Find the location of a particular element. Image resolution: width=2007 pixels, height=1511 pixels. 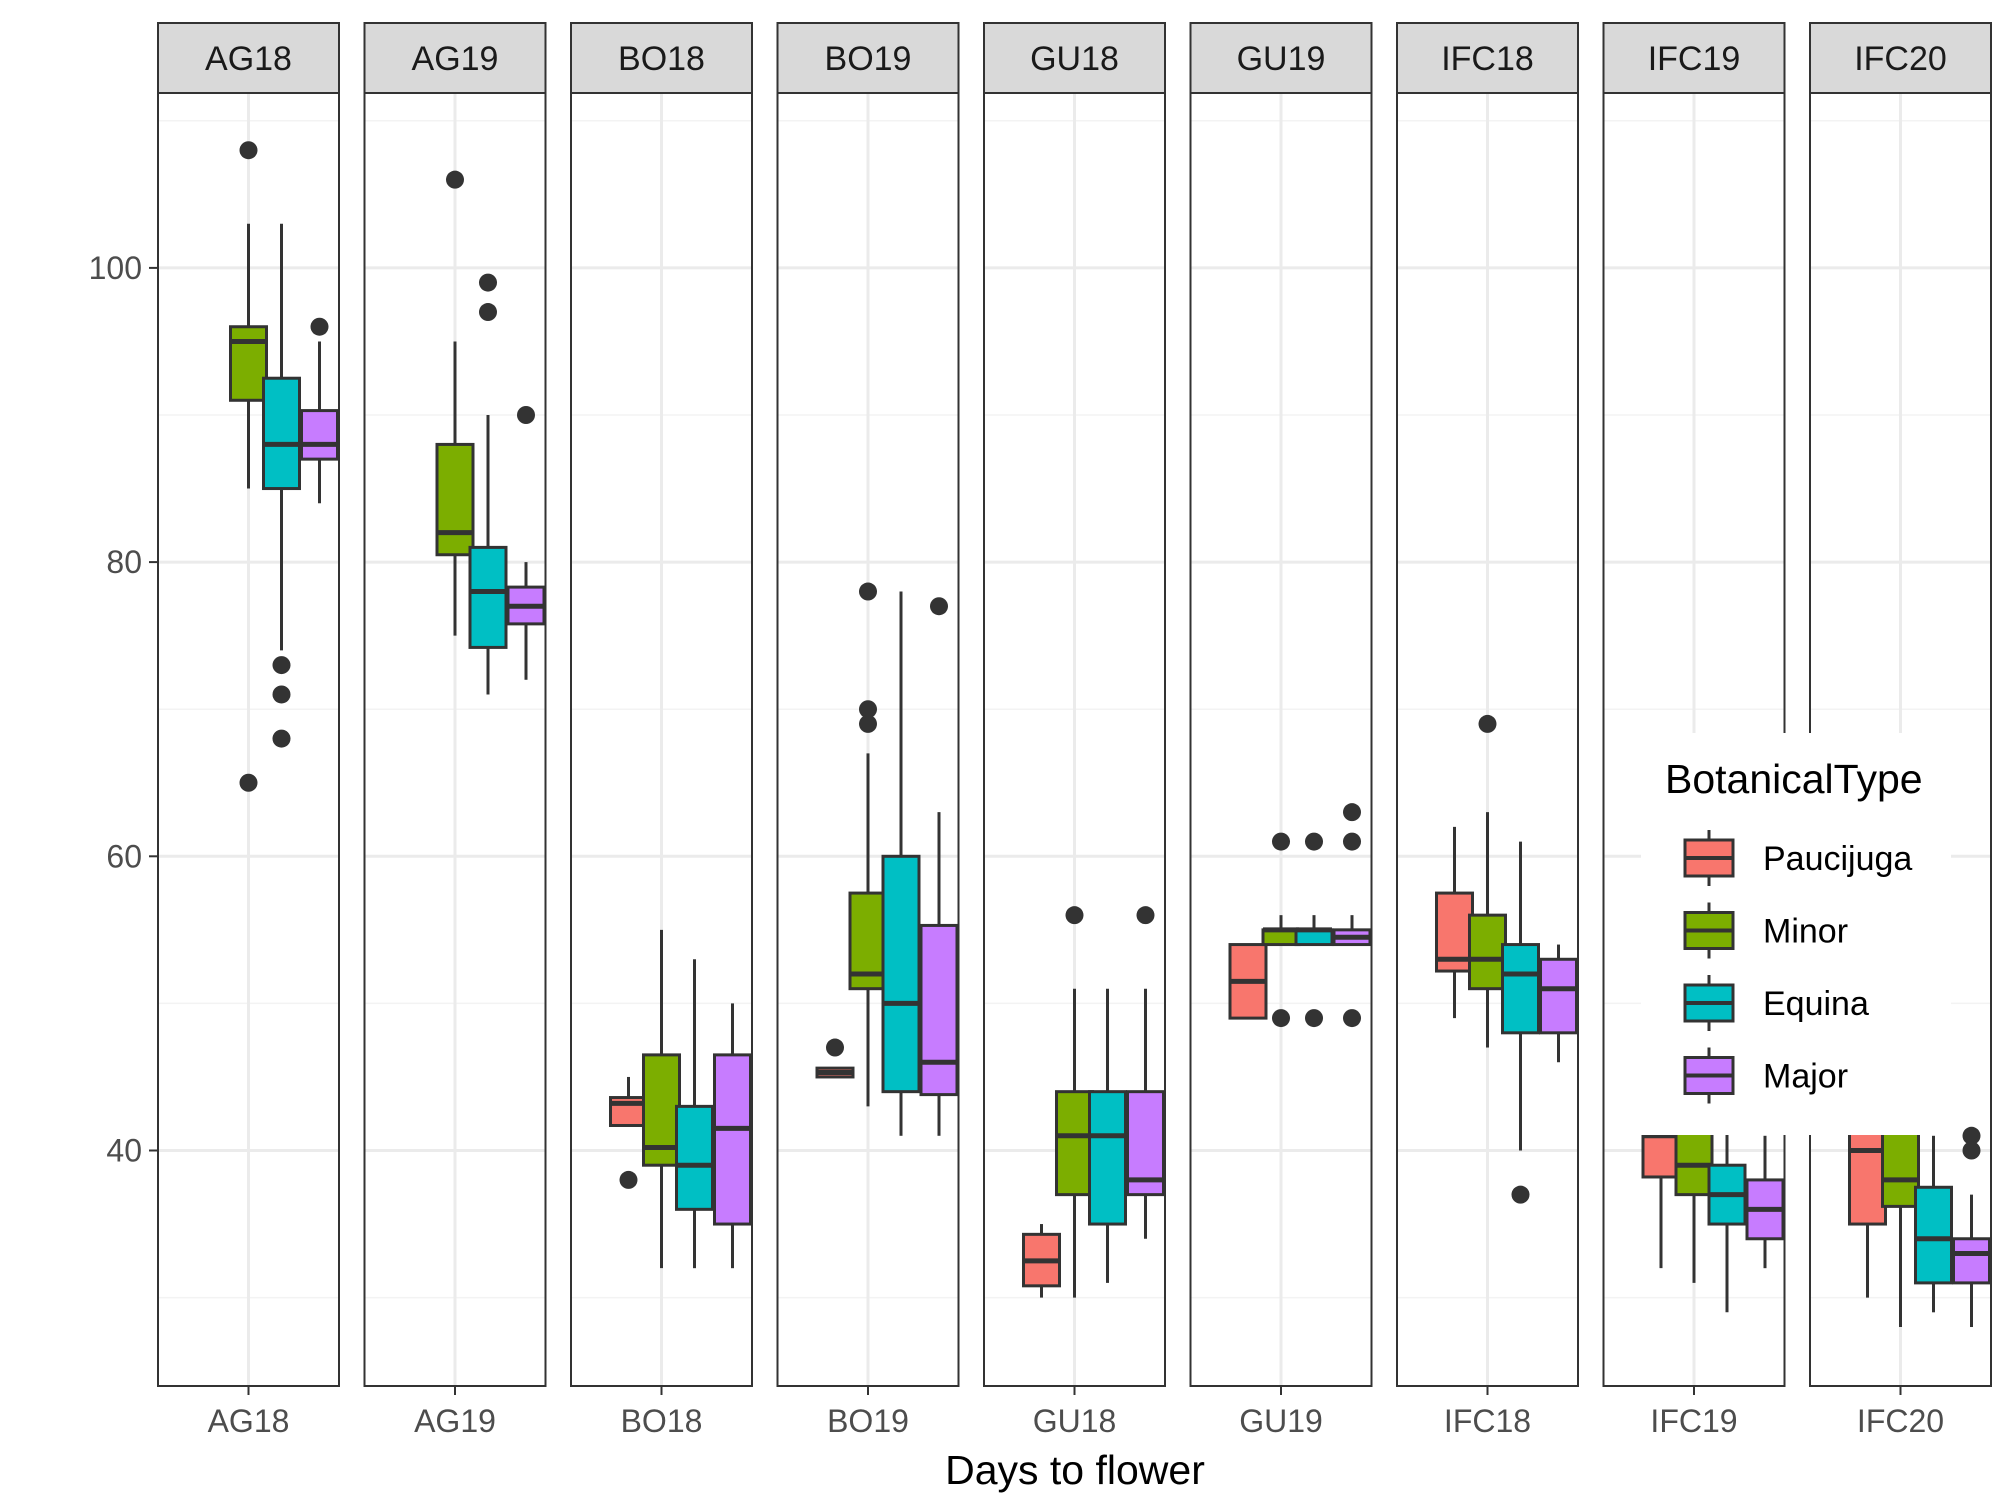

legend-item-equina: Equina is located at coordinates (1776, 1003).